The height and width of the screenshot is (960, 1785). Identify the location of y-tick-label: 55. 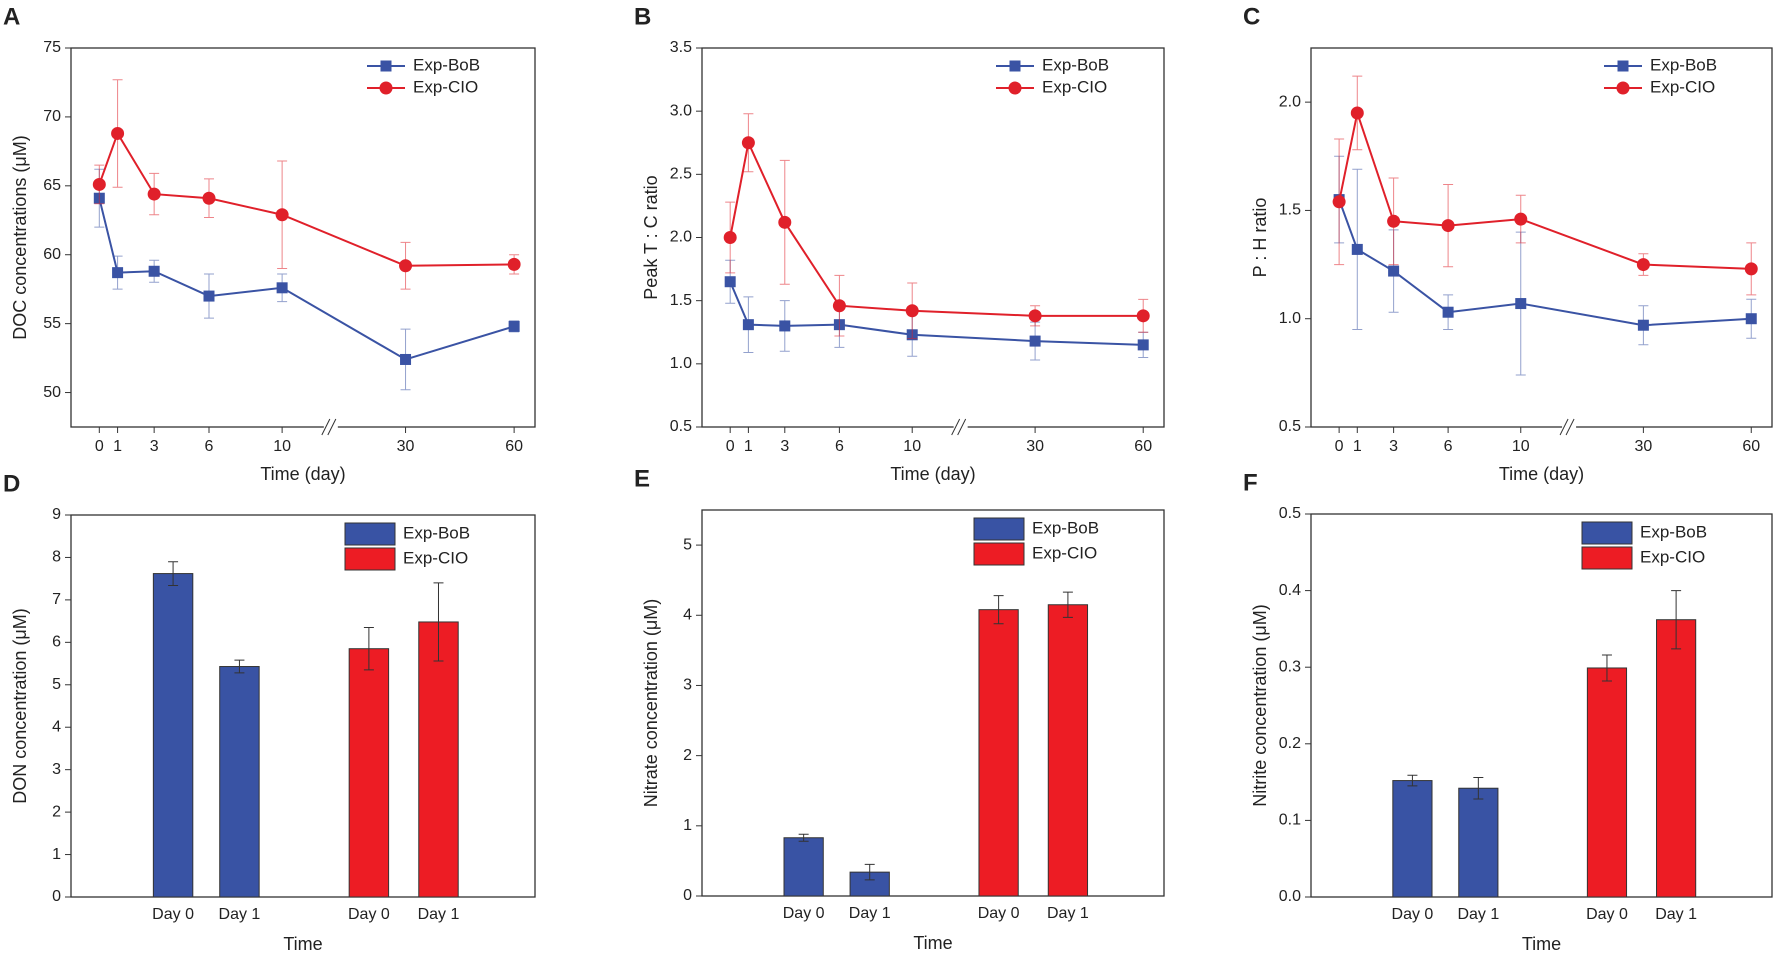
(52, 323).